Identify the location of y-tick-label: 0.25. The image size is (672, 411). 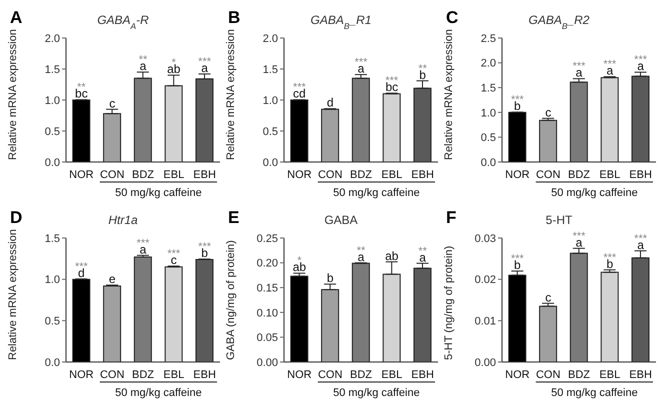
(267, 238).